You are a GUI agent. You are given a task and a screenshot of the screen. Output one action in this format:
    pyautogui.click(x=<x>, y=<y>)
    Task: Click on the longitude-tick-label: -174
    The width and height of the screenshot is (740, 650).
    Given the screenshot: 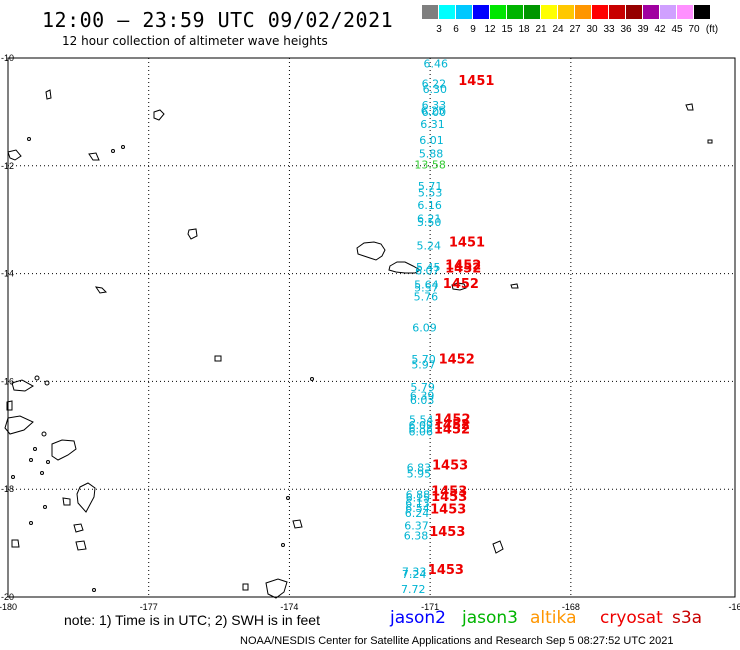 What is the action you would take?
    pyautogui.click(x=289, y=607)
    